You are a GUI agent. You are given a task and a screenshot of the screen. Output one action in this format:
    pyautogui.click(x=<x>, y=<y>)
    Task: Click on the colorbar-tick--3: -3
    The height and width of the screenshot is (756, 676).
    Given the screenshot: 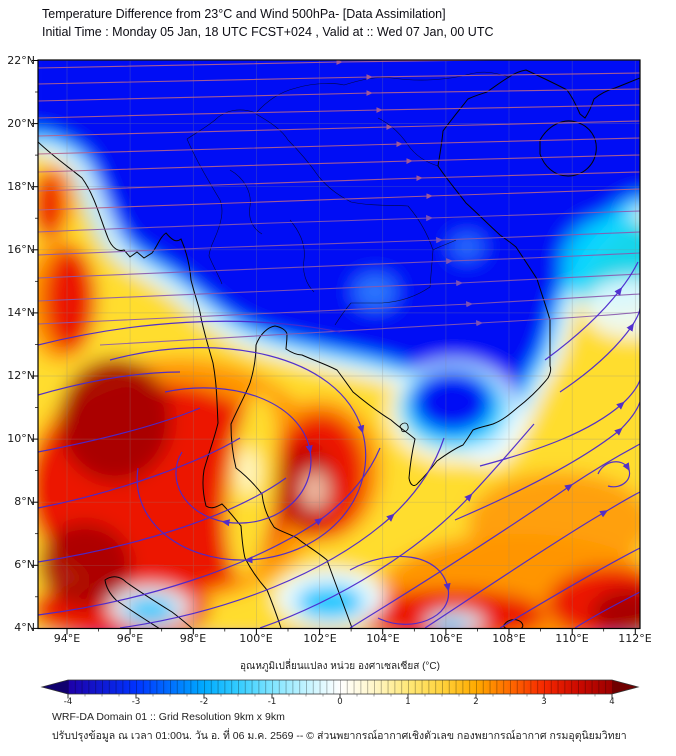 What is the action you would take?
    pyautogui.click(x=136, y=702)
    